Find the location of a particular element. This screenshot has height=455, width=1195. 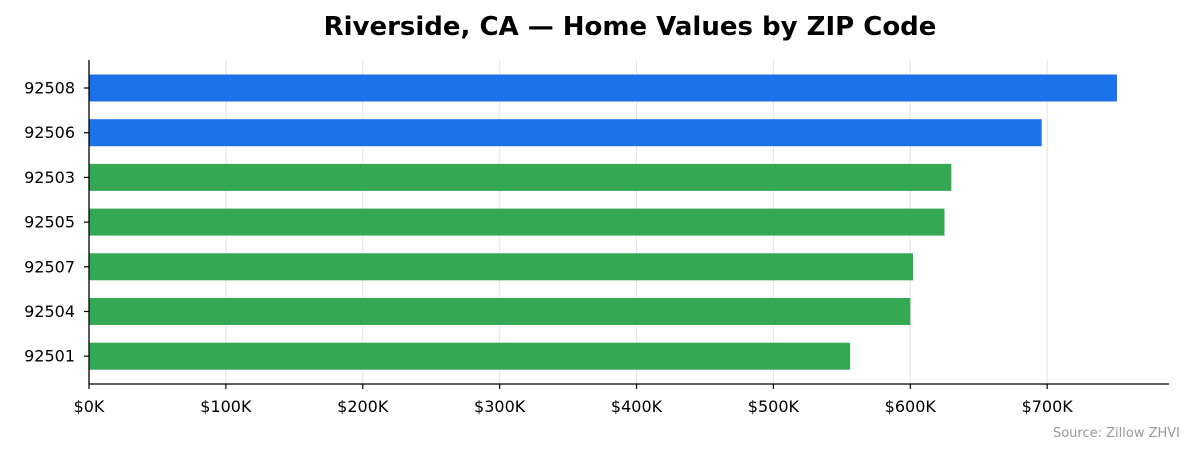

y-tick-label: 92508 is located at coordinates (49, 88).